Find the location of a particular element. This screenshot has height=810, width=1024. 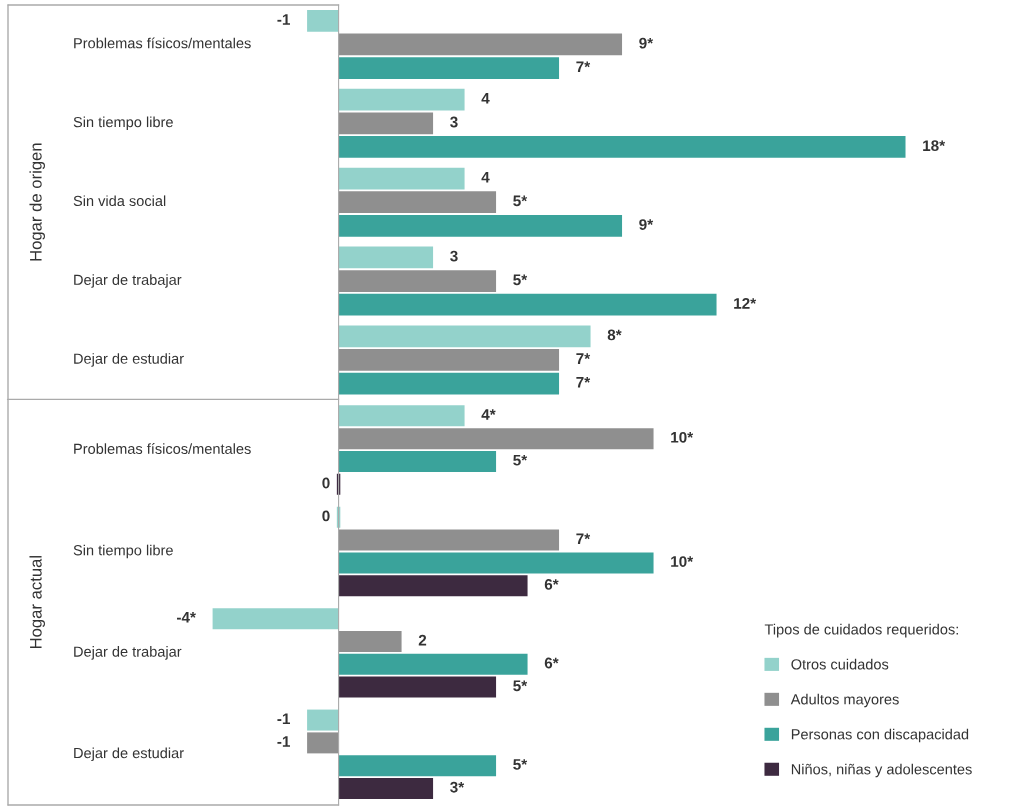

data-label: 8* is located at coordinates (614, 335).